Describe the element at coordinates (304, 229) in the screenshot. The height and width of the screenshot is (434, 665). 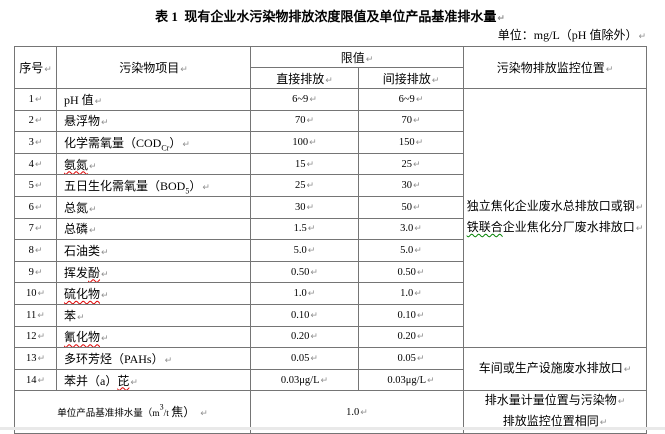
I see `direct-limit-cell: 1.5` at that location.